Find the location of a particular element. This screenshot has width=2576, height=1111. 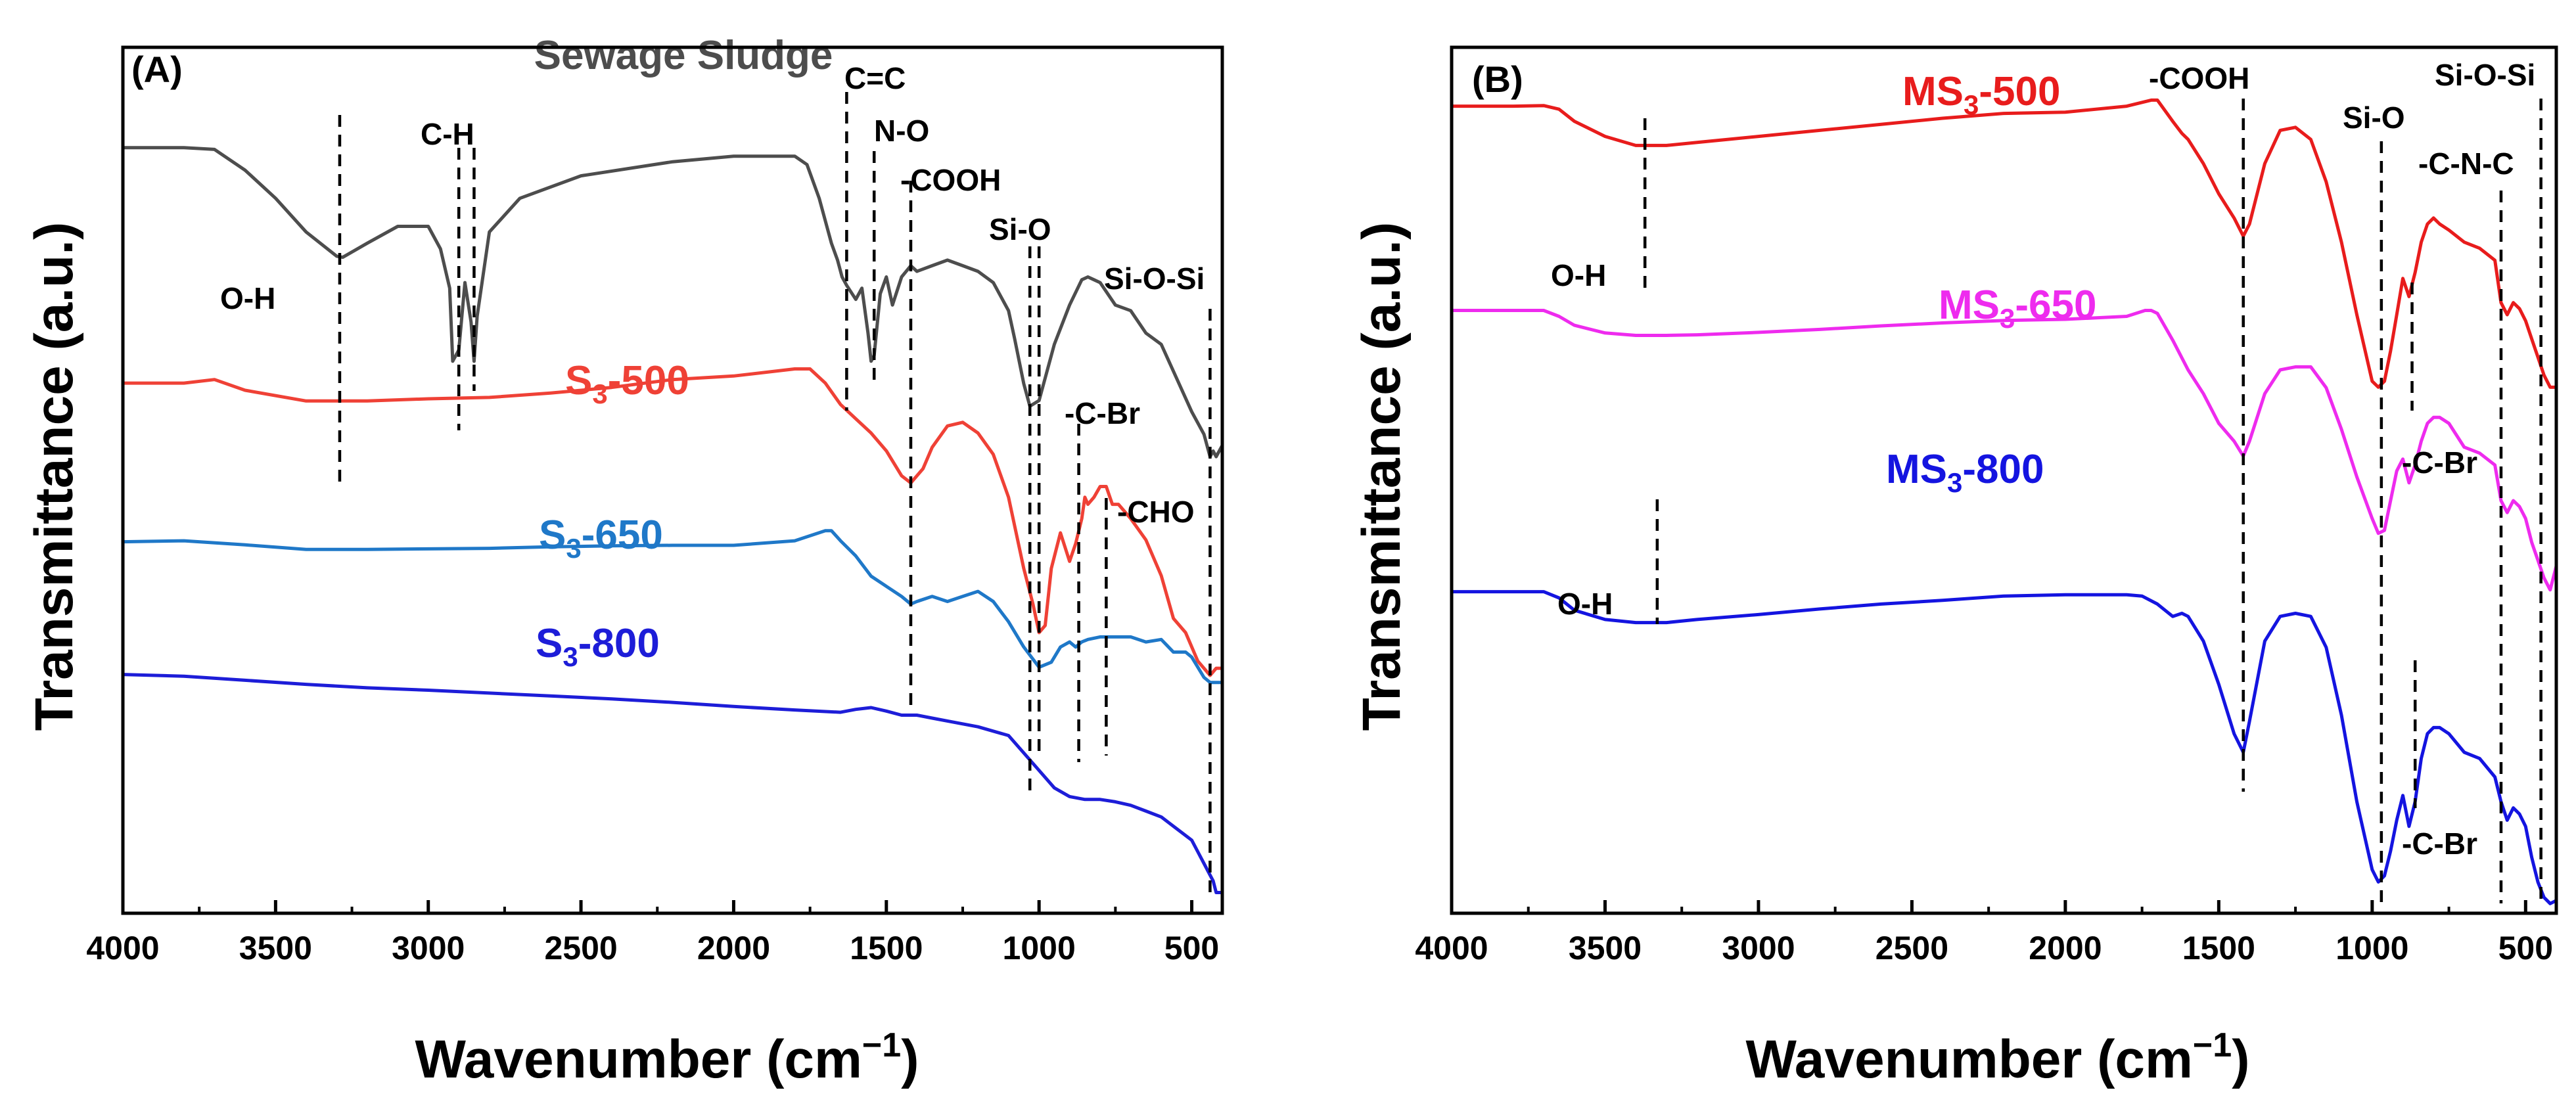

panel-b-series-label-ms3-650: MS3-650 is located at coordinates (2017, 308).